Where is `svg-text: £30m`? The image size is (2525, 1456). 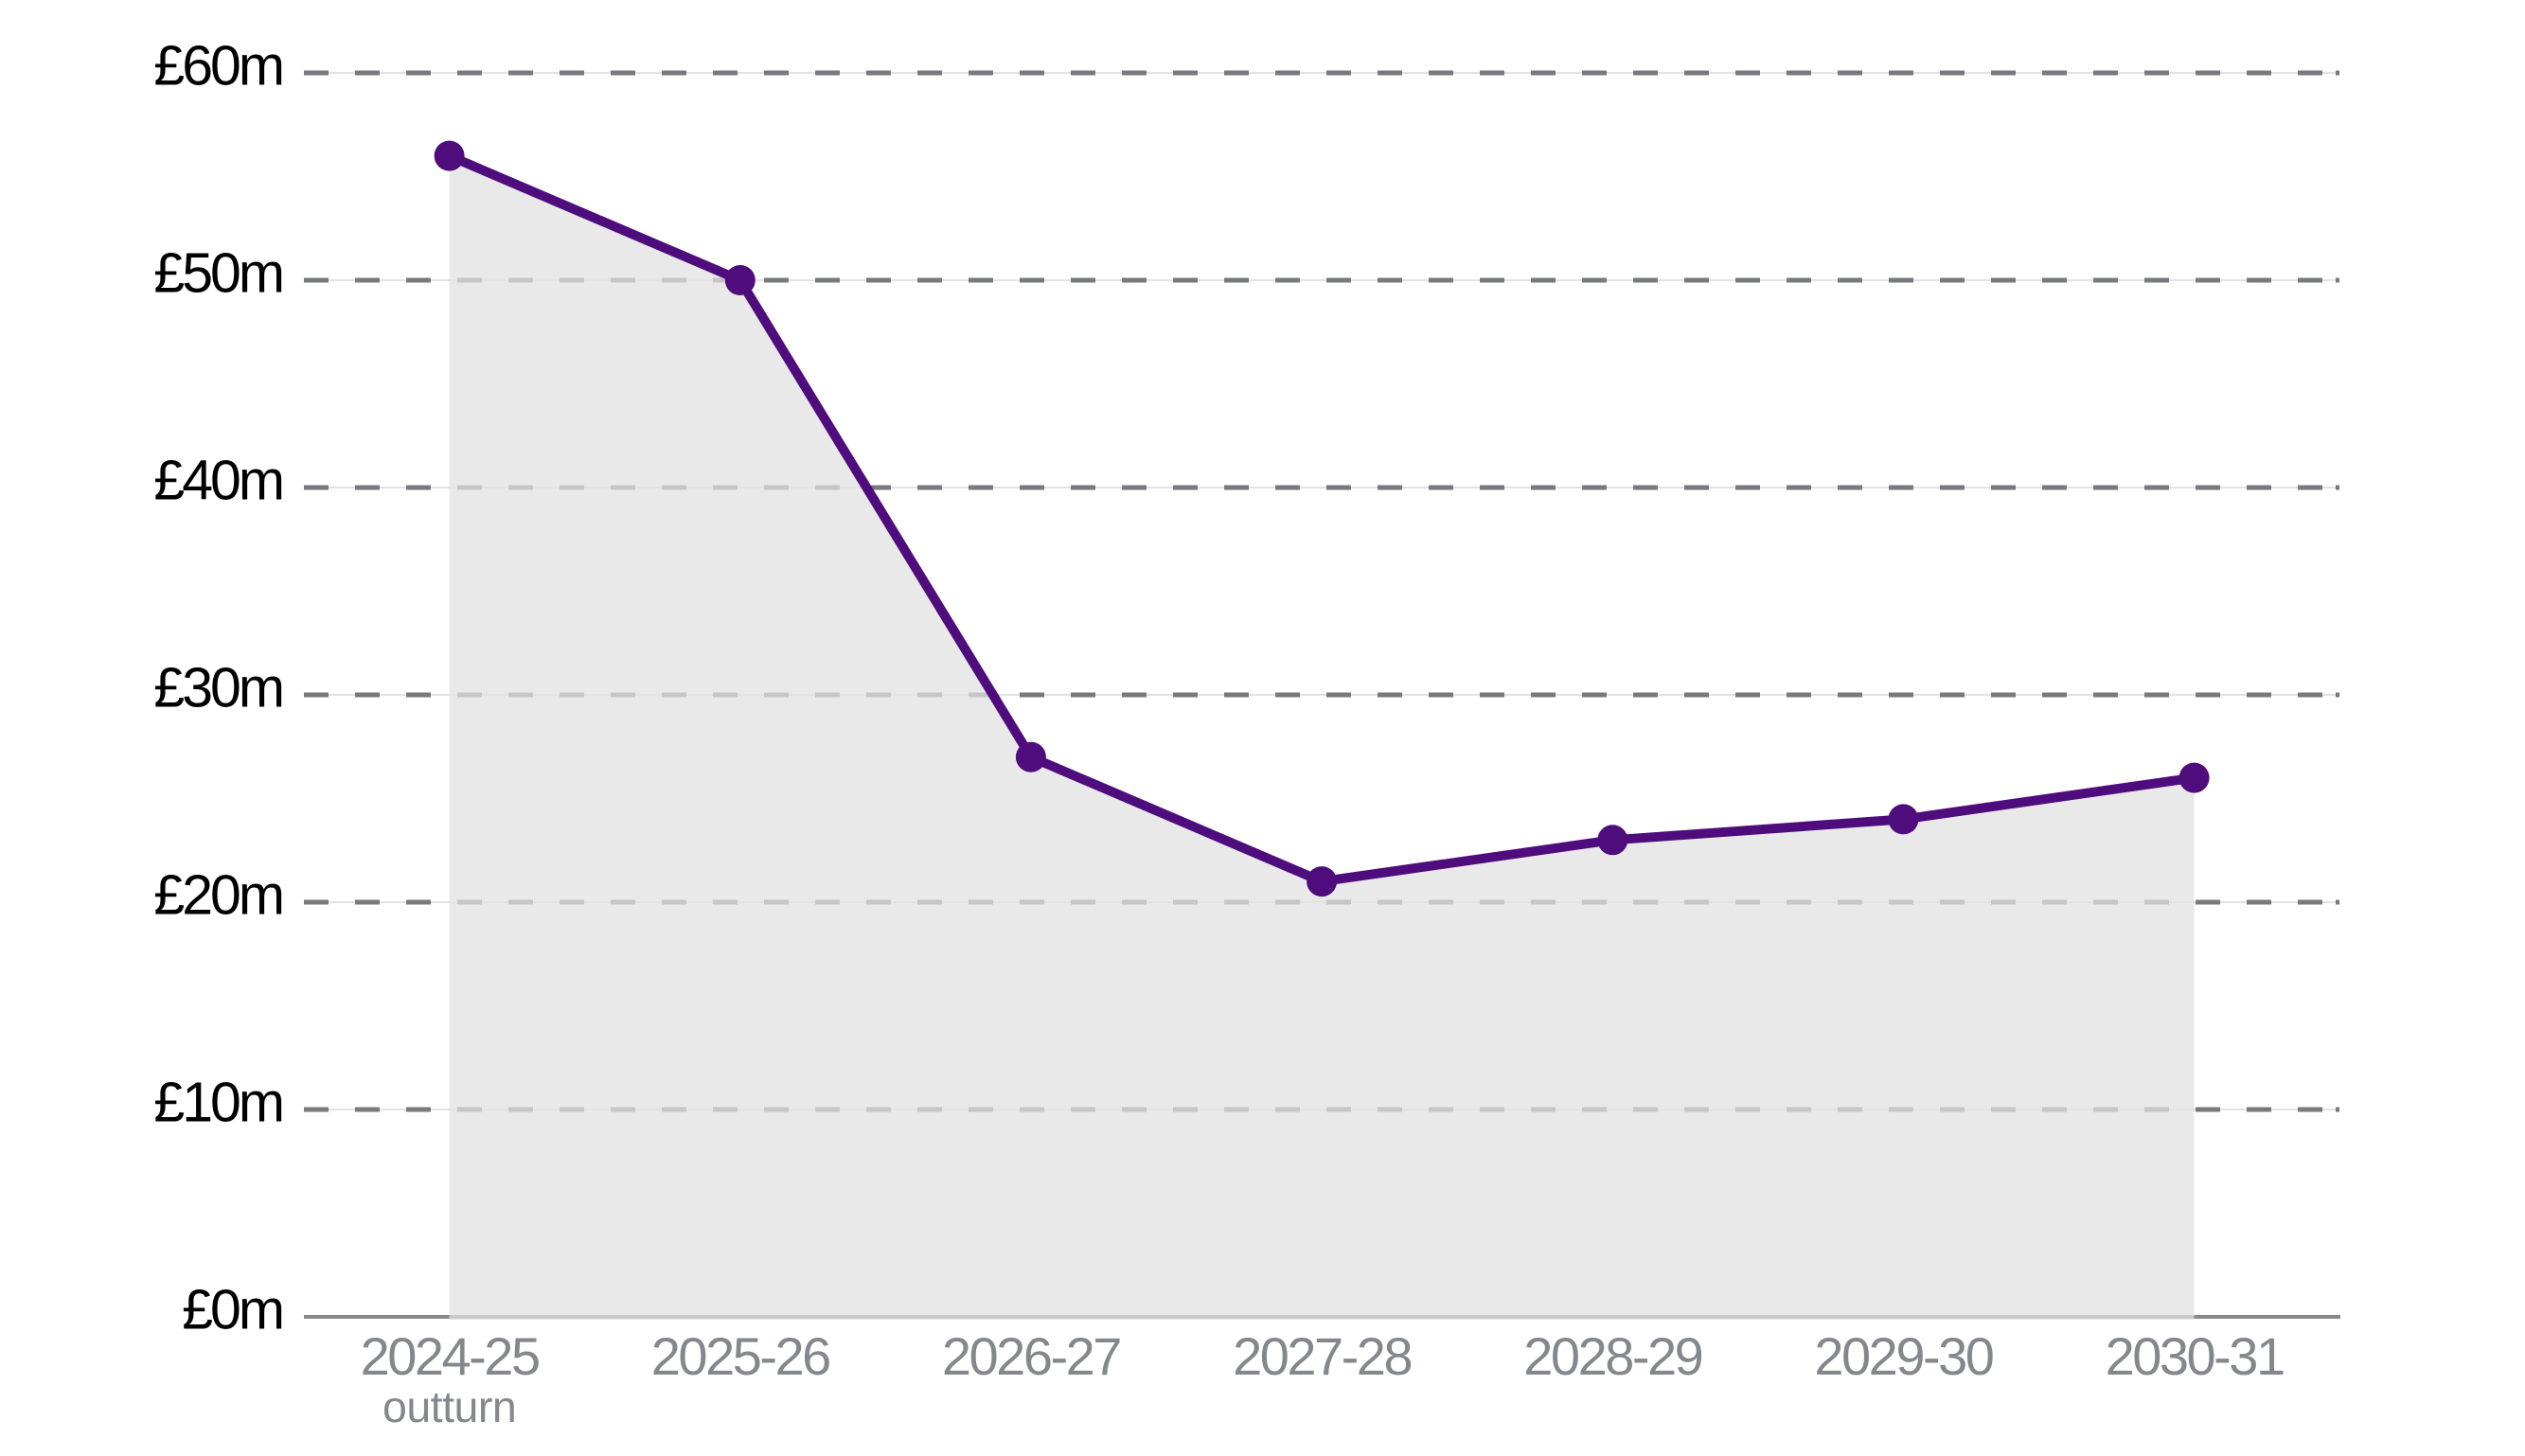
svg-text: £30m is located at coordinates (217, 688).